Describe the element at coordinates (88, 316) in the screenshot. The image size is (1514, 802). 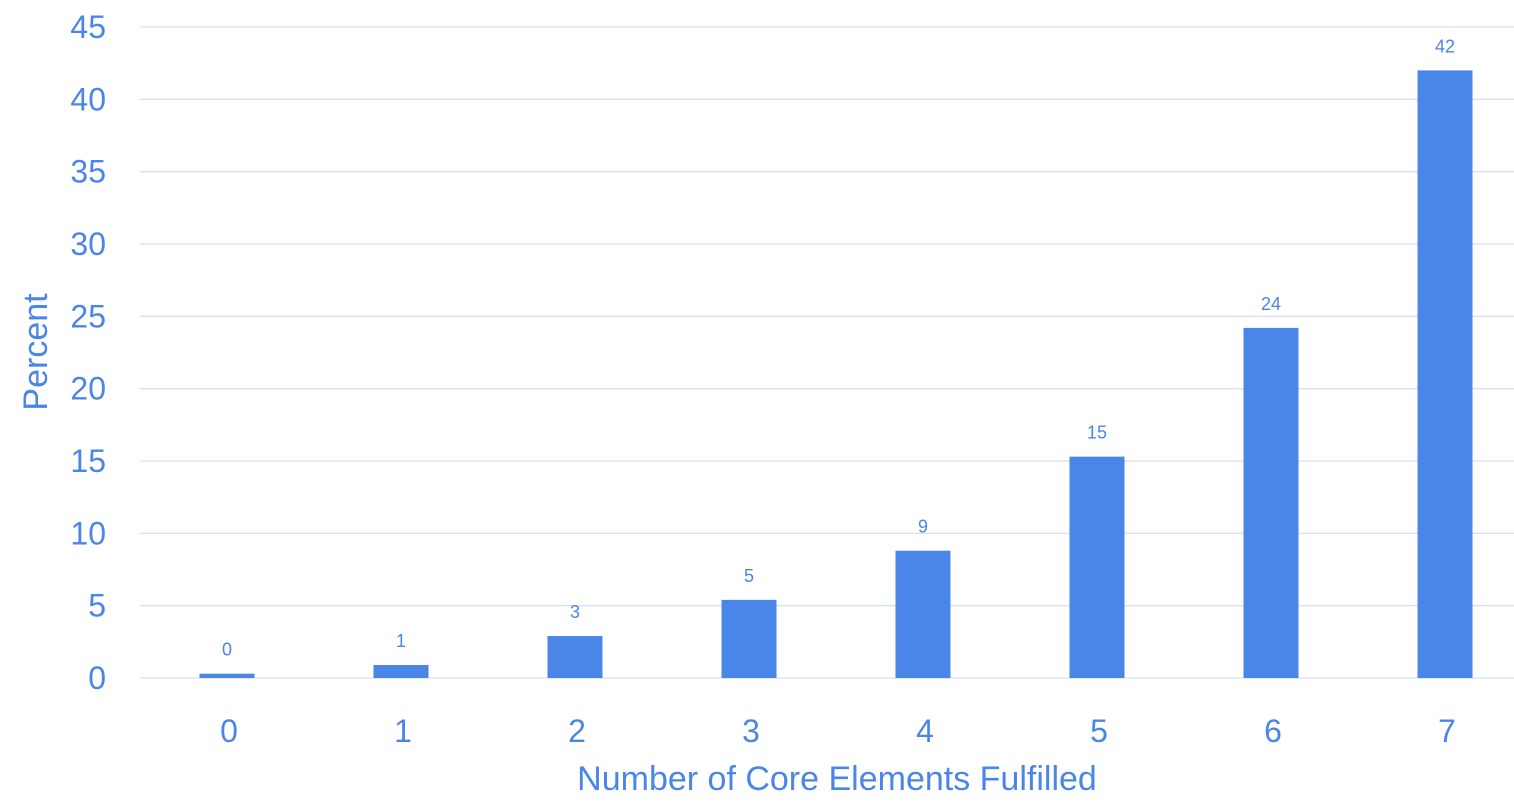
I see `y-tick-label: 25` at that location.